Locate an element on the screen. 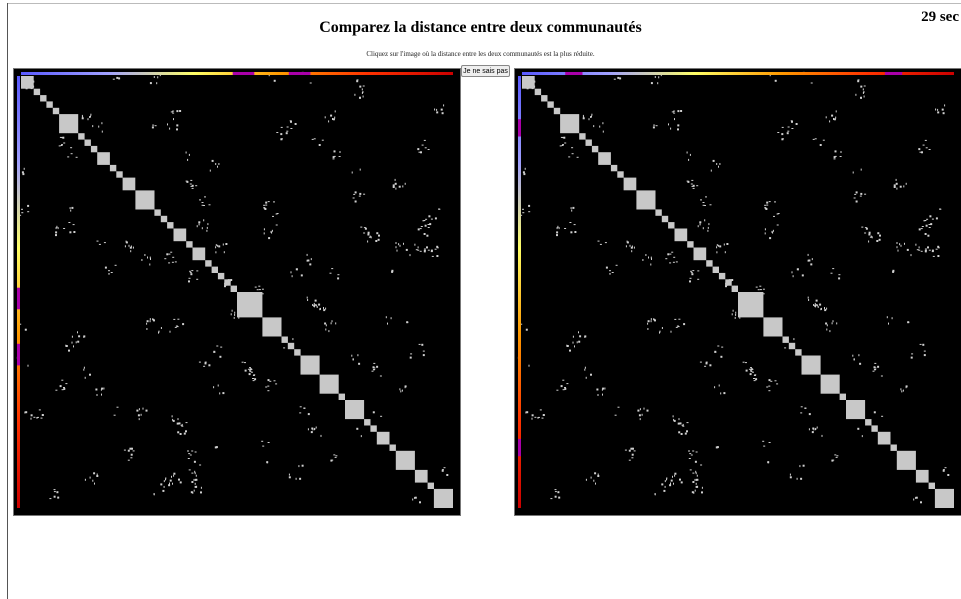  frame-left-border is located at coordinates (7, 301).